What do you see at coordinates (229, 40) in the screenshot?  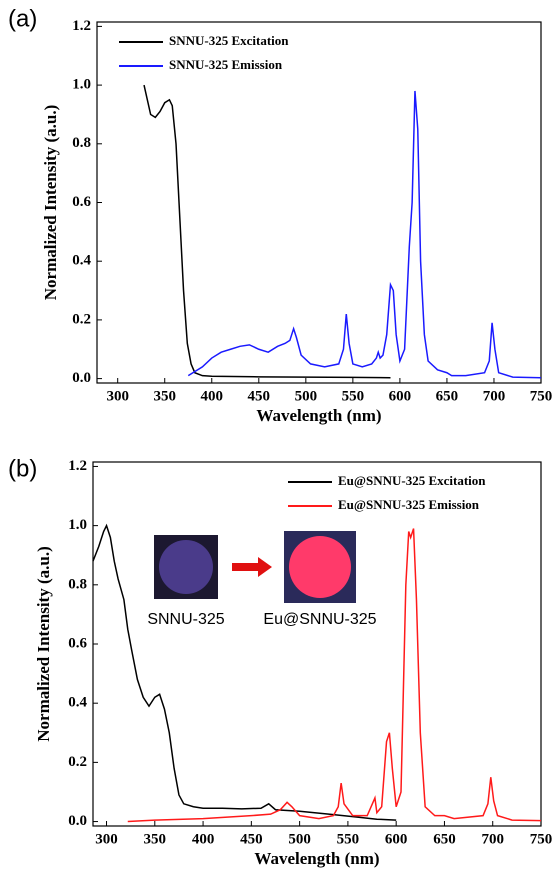 I see `legend-label: SNNU-325 Excitation` at bounding box center [229, 40].